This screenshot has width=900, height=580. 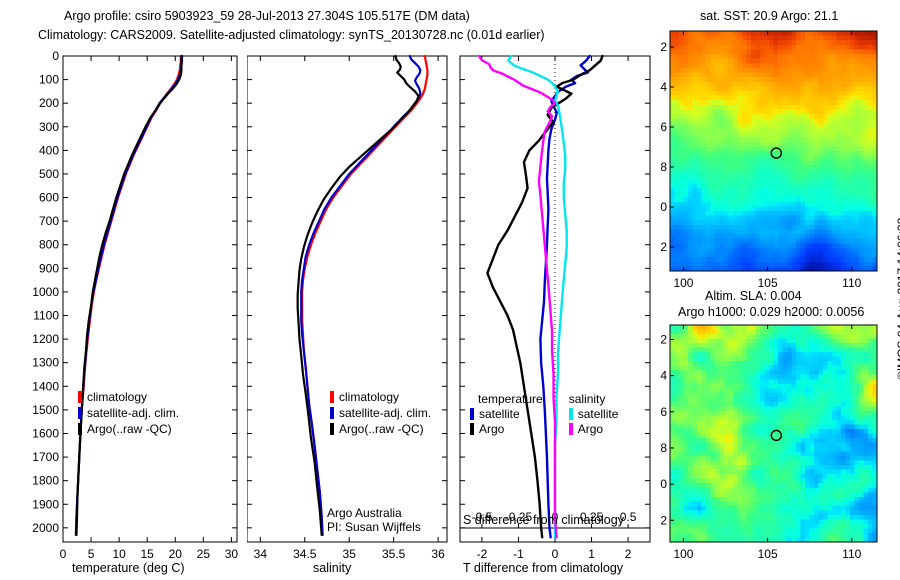 What do you see at coordinates (45, 481) in the screenshot?
I see `svg-text: 1800` at bounding box center [45, 481].